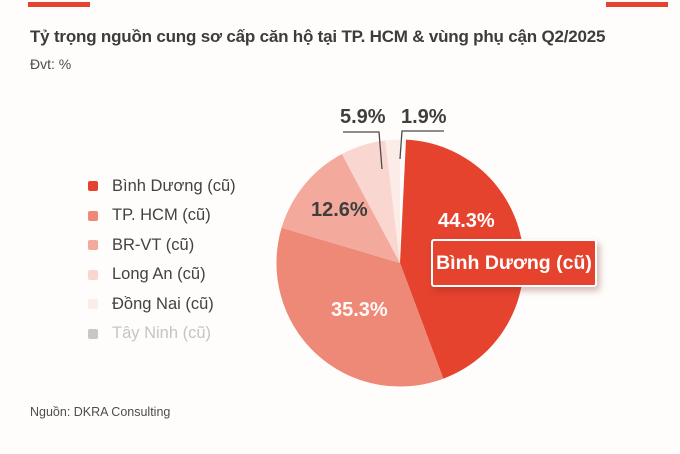 This screenshot has width=680, height=454. I want to click on legend-item-tay-ninh: Tây Ninh (cũ), so click(162, 333).